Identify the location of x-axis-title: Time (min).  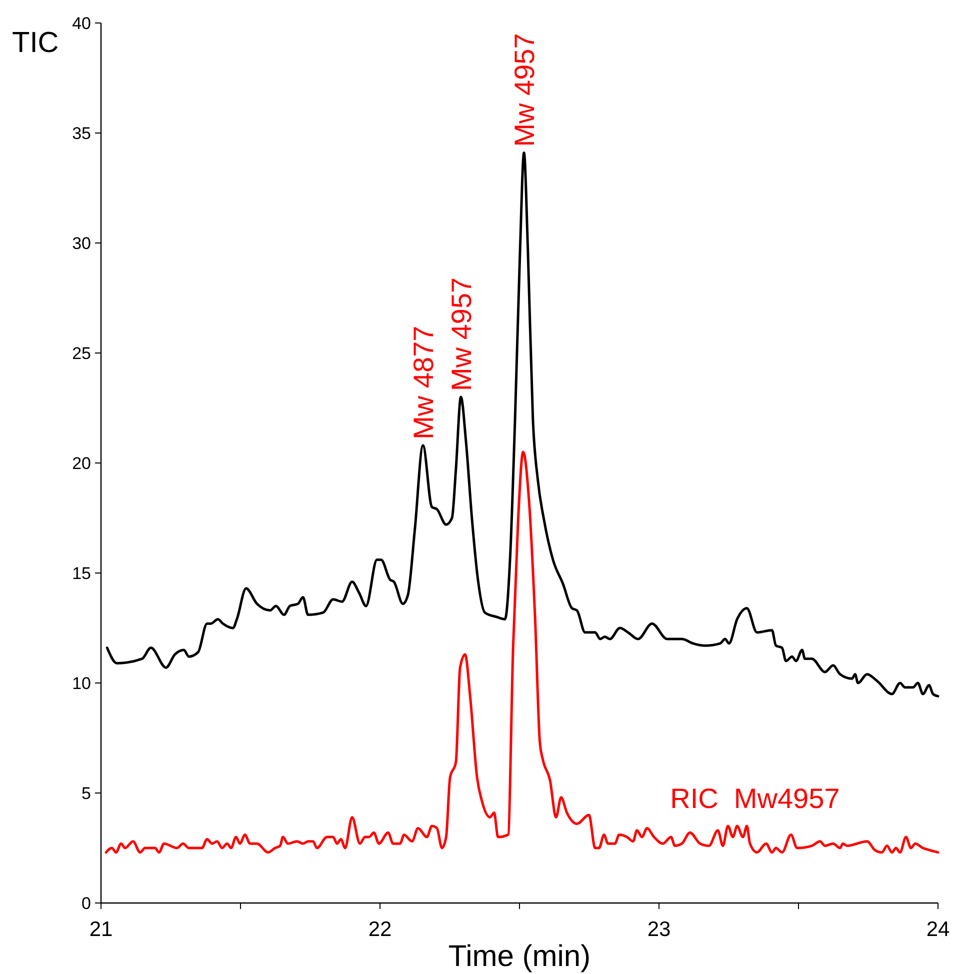
(519, 956).